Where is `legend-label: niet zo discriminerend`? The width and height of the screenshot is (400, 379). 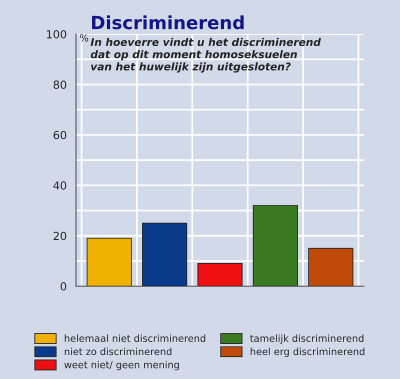 legend-label: niet zo discriminerend is located at coordinates (118, 352).